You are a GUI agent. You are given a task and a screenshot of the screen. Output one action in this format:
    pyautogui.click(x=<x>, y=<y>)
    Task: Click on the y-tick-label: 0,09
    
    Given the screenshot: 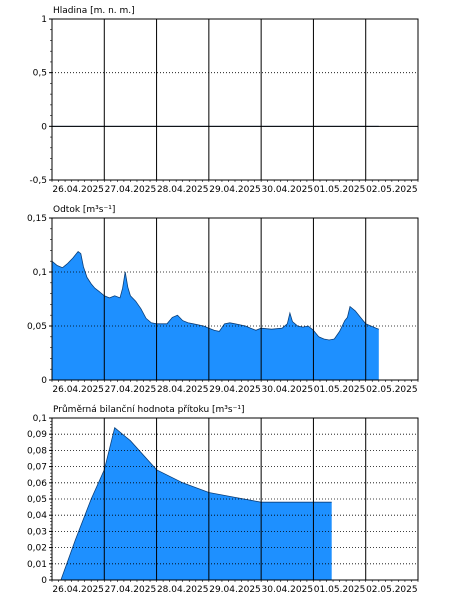 What is the action you would take?
    pyautogui.click(x=37, y=435)
    